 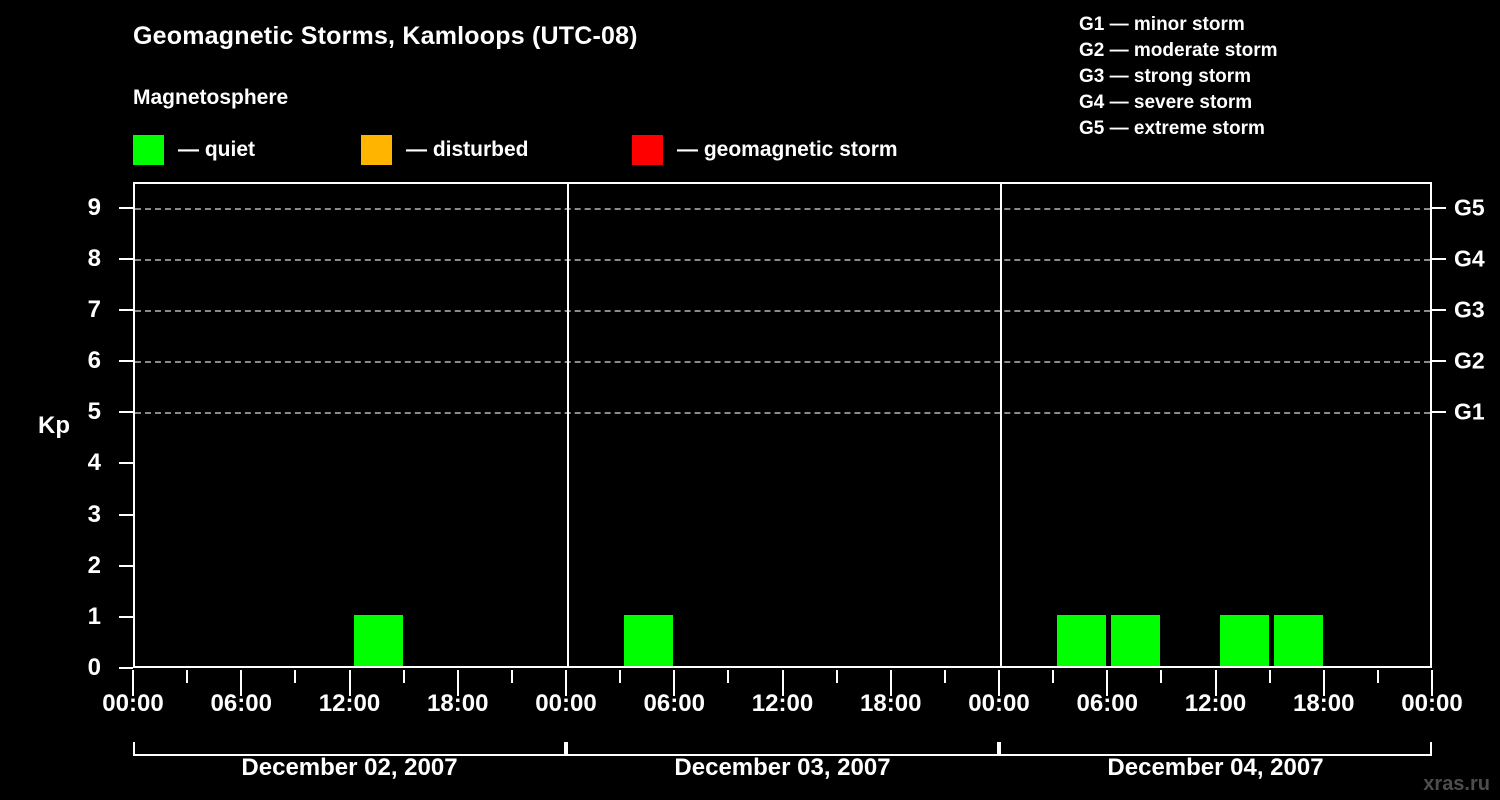 I want to click on g-tick-mark-G5, so click(x=1439, y=207).